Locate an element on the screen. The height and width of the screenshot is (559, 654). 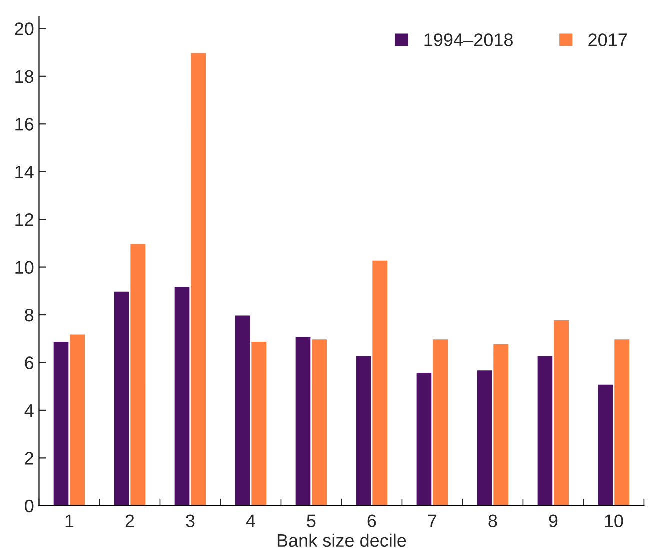
y-tick-label: 18 is located at coordinates (25, 77).